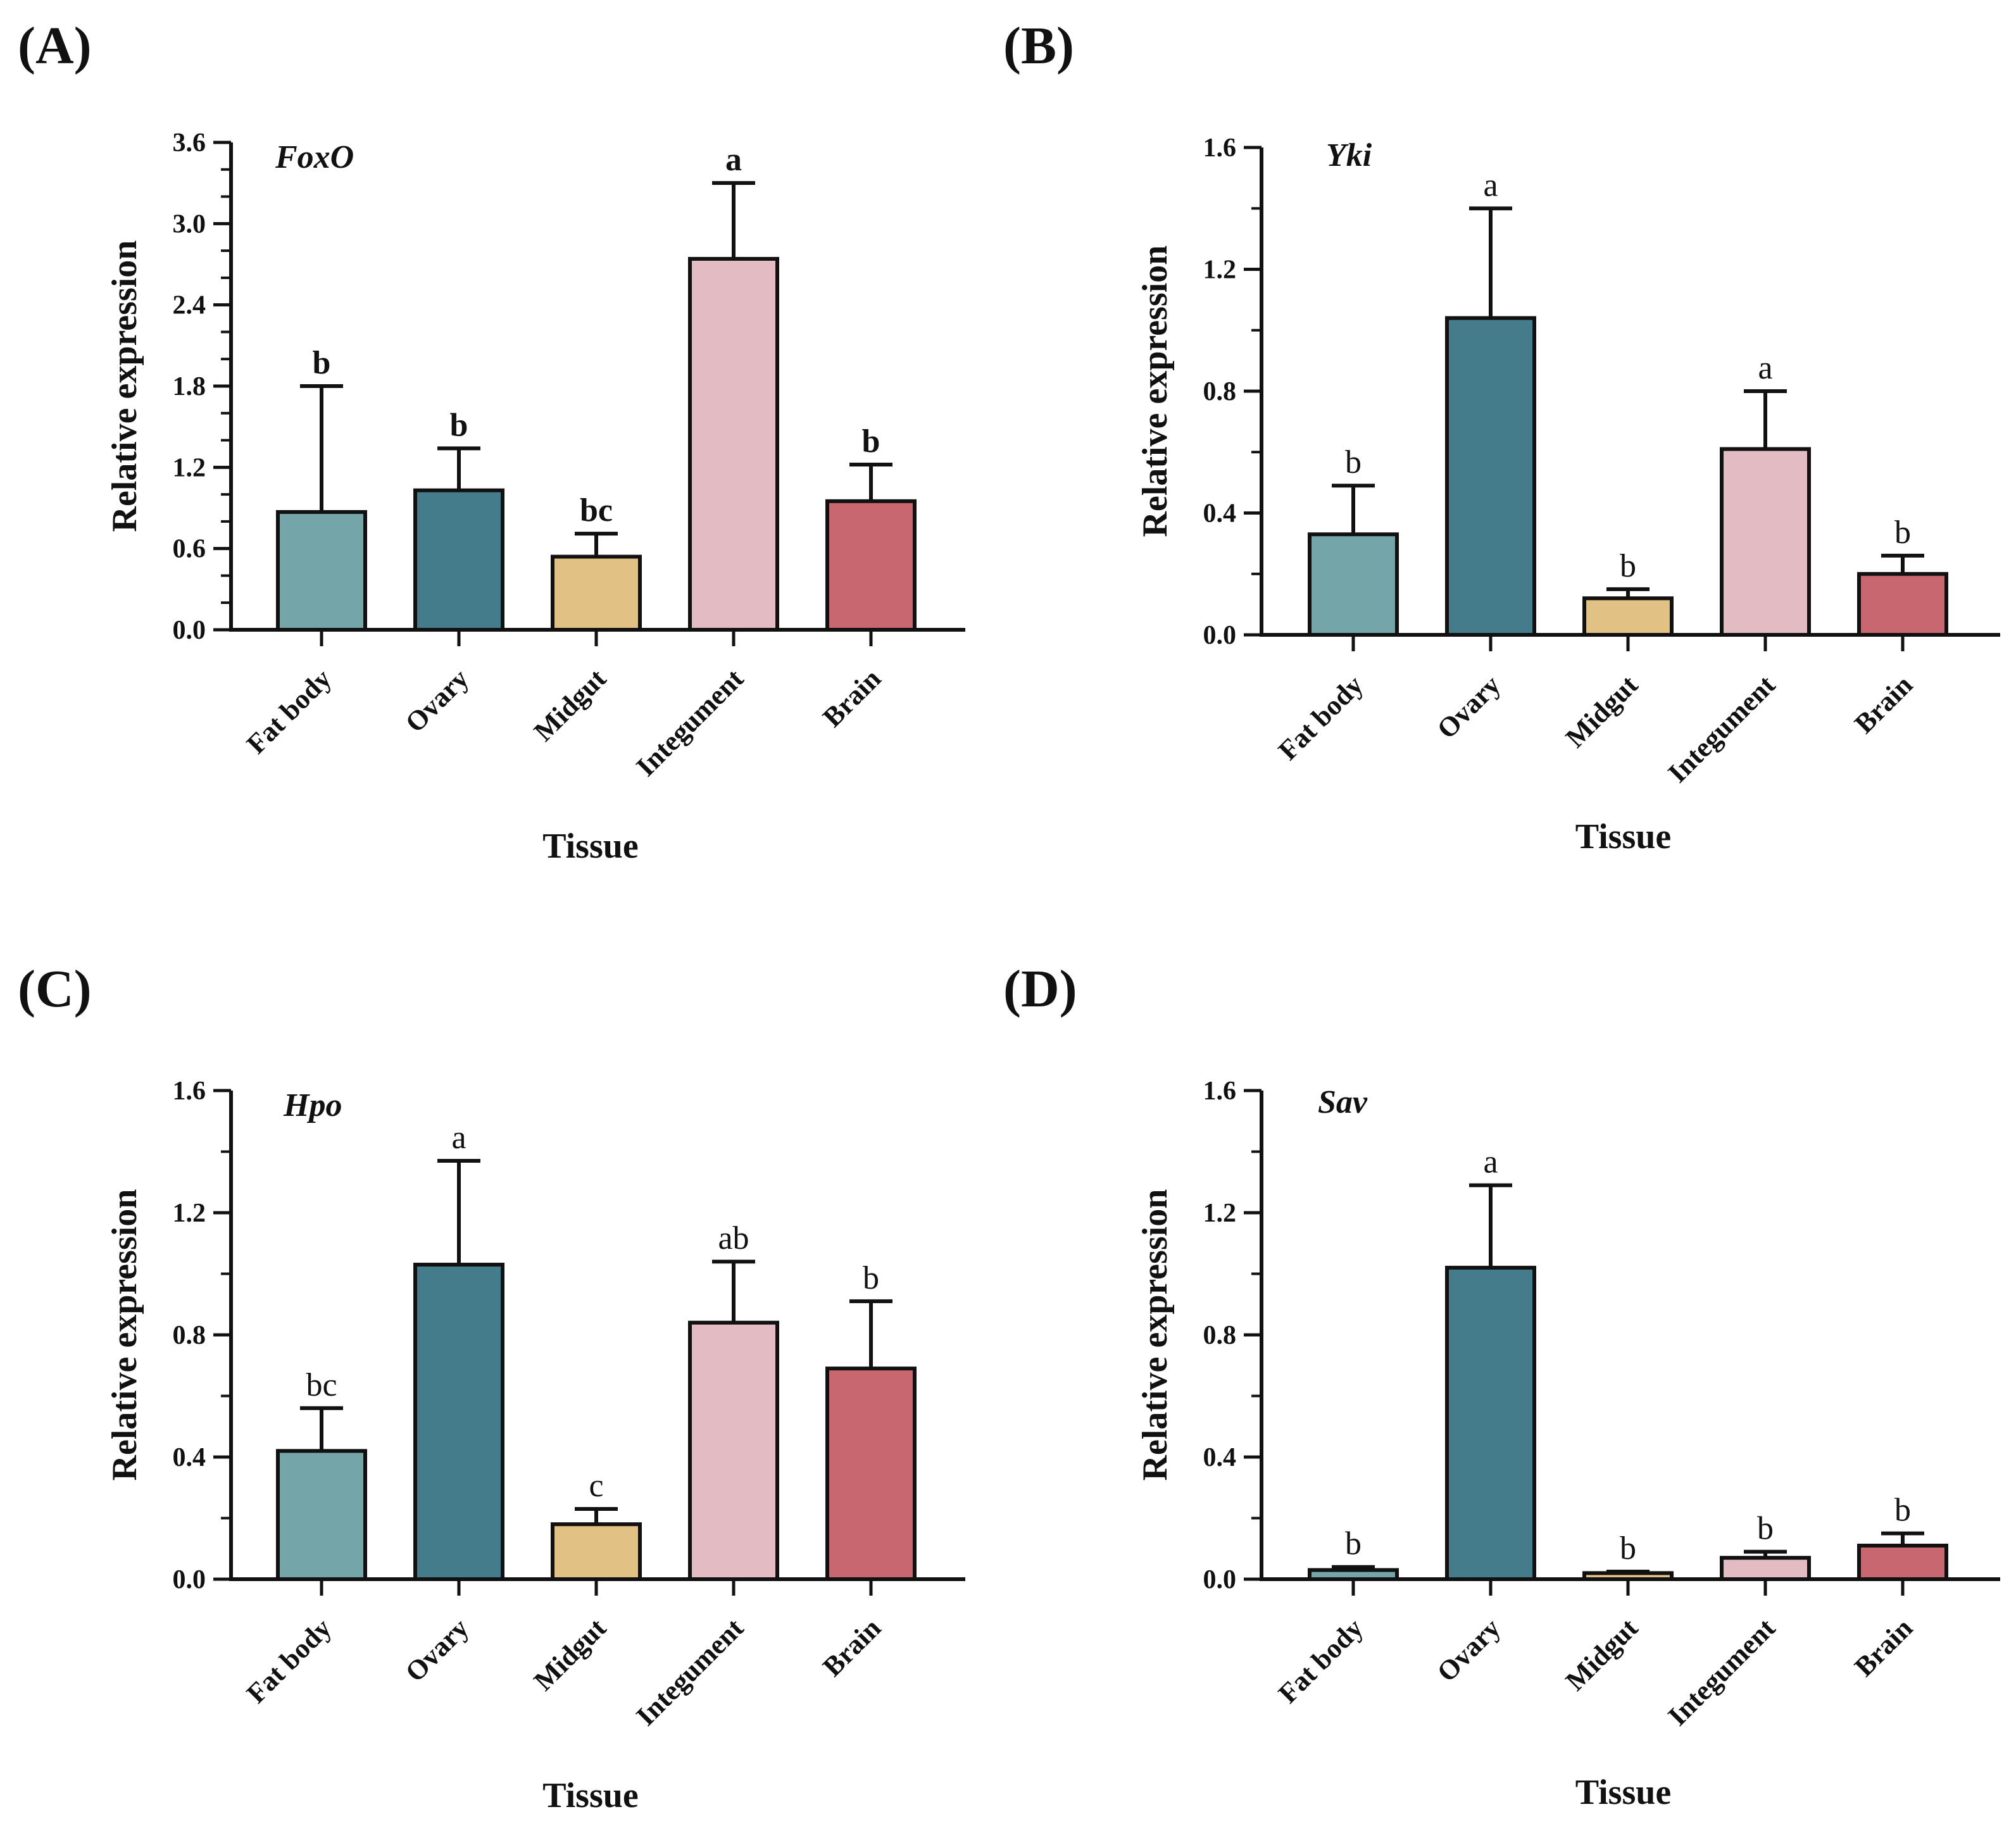 This screenshot has width=2016, height=1833. I want to click on y-tick-label: 3.0, so click(189, 224).